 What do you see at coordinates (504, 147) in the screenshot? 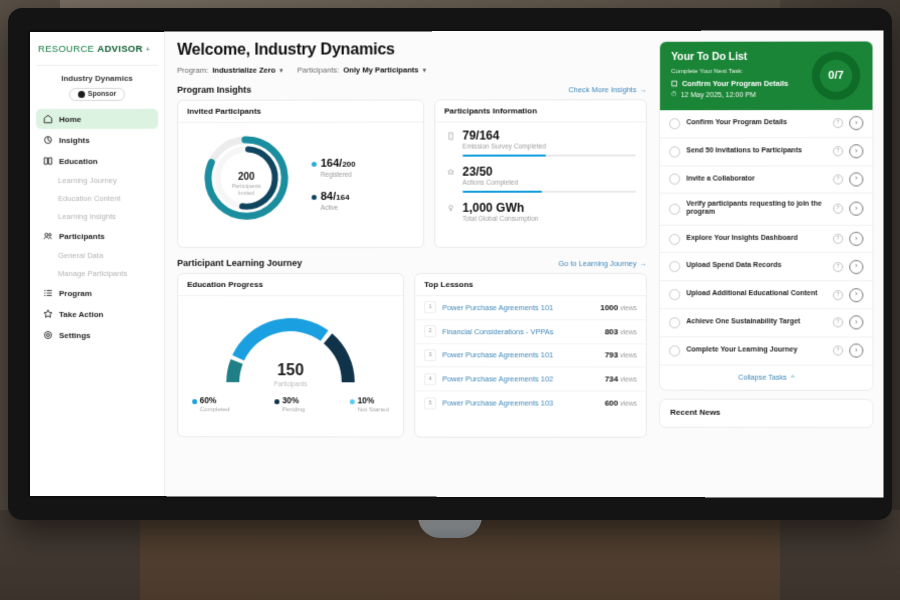
I see `info-label: Emission Survey Completed` at bounding box center [504, 147].